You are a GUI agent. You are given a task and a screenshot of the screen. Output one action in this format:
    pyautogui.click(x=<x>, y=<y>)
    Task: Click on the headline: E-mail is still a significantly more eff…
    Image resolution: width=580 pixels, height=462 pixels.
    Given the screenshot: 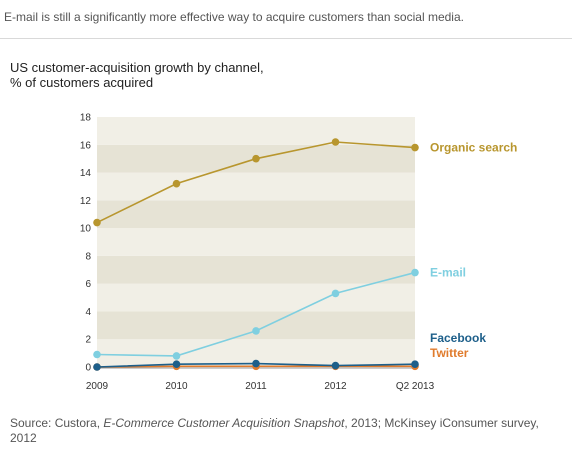 What is the action you would take?
    pyautogui.click(x=234, y=17)
    